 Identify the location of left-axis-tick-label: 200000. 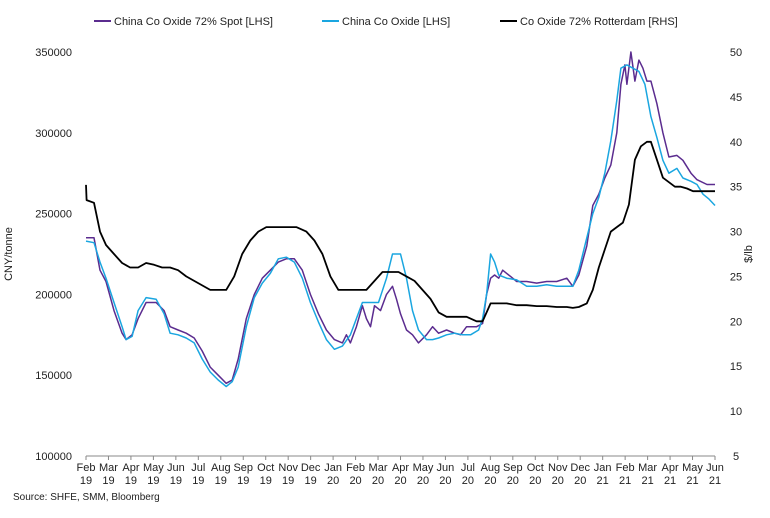
(53, 295).